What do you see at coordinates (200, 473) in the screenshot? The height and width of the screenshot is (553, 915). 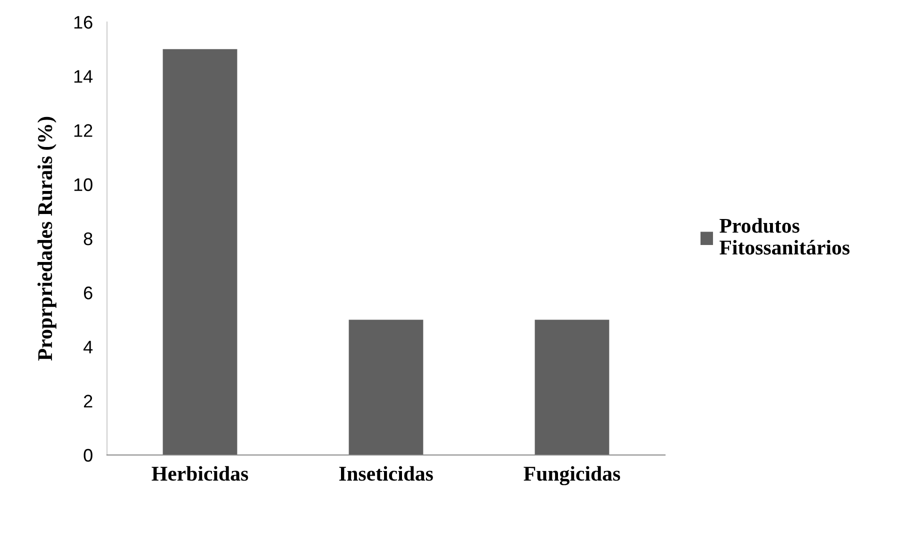 I see `x-tick-label: Herbicidas` at bounding box center [200, 473].